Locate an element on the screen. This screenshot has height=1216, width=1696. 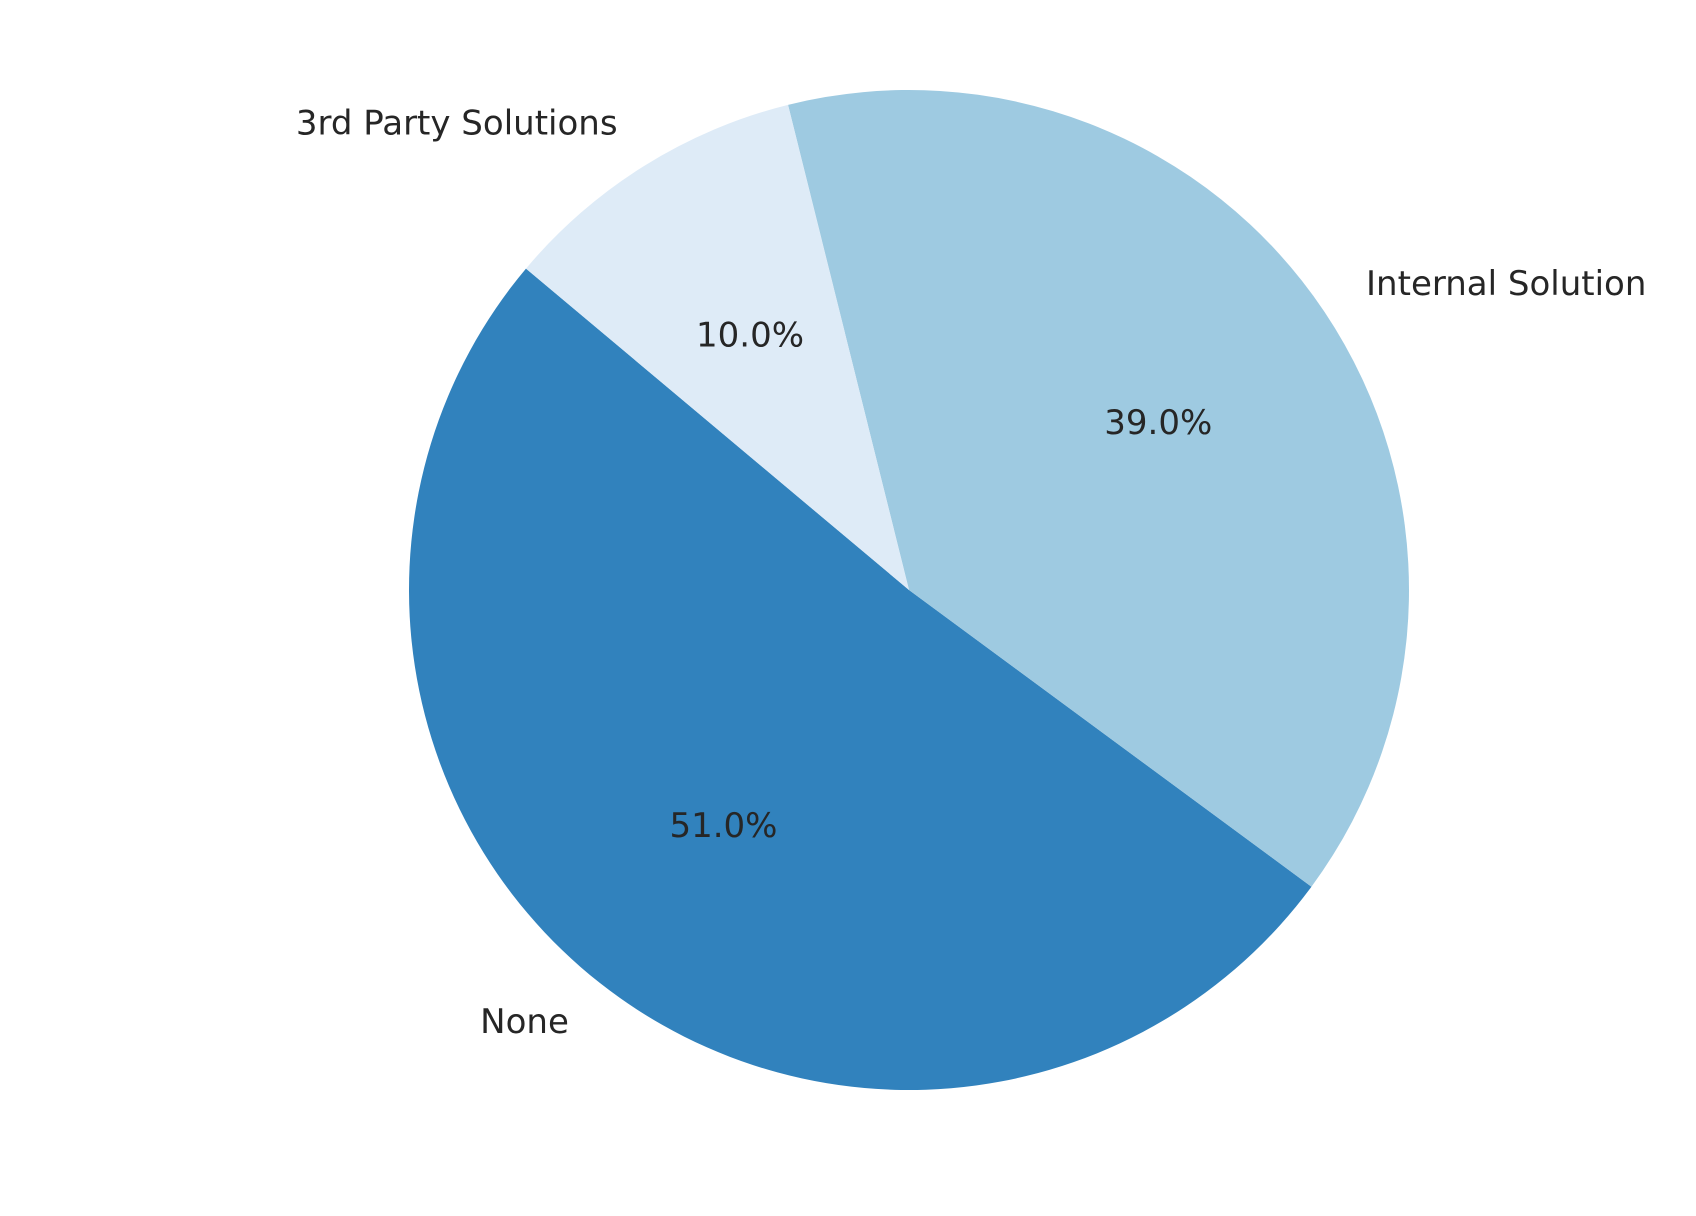
pie-slice-label-3rd-party-solutions: 3rd Party Solutions is located at coordinates (457, 124).